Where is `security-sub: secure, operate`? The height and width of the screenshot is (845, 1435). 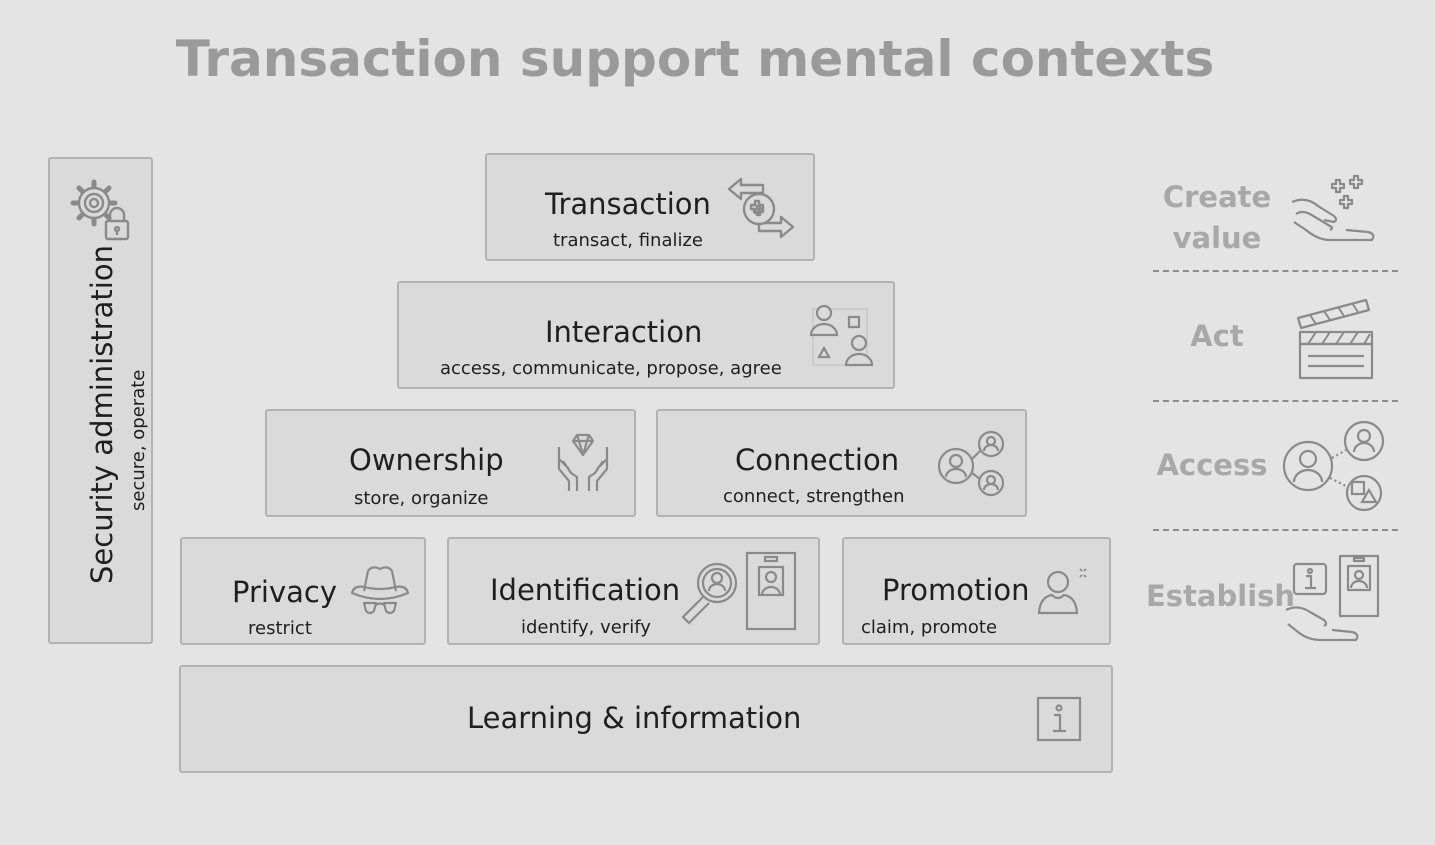 security-sub: secure, operate is located at coordinates (138, 440).